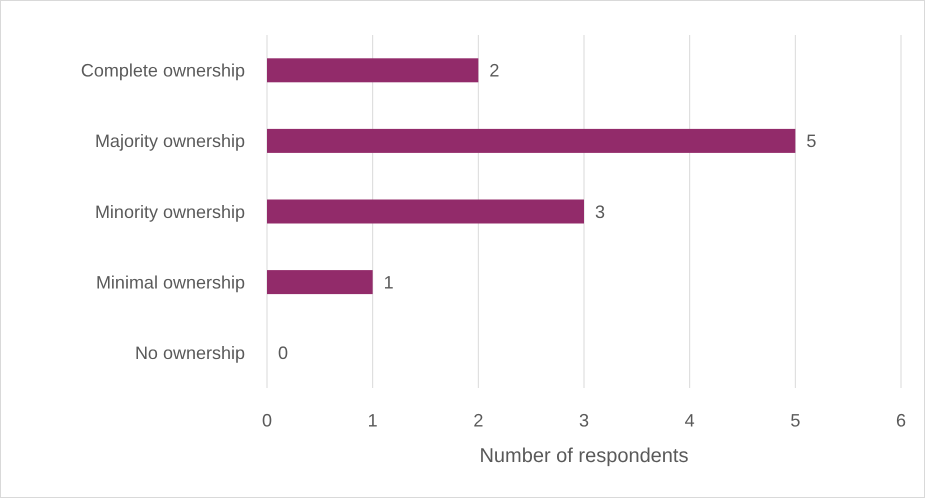 This screenshot has width=925, height=498. I want to click on x-tick-label: 1, so click(373, 420).